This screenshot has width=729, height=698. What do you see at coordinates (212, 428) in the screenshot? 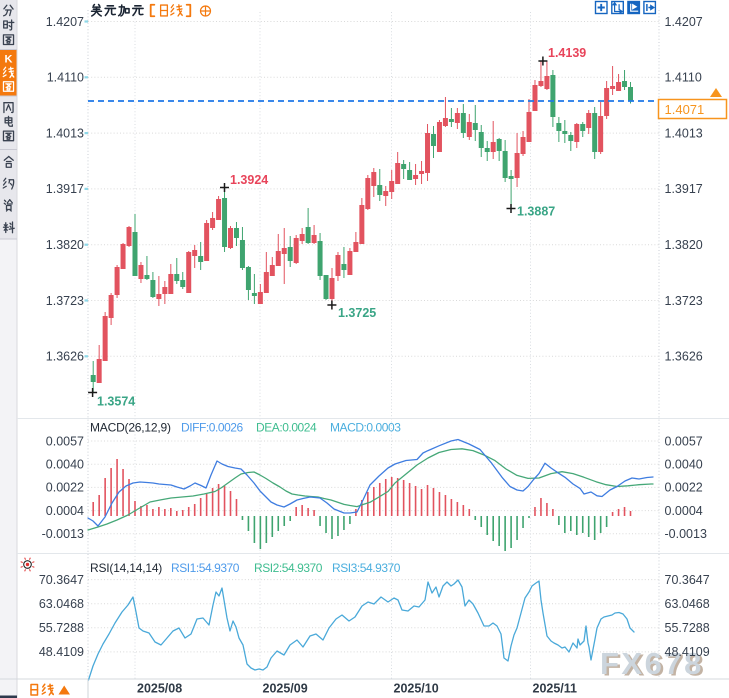
I see `svg-text: DIFF:0.0026` at bounding box center [212, 428].